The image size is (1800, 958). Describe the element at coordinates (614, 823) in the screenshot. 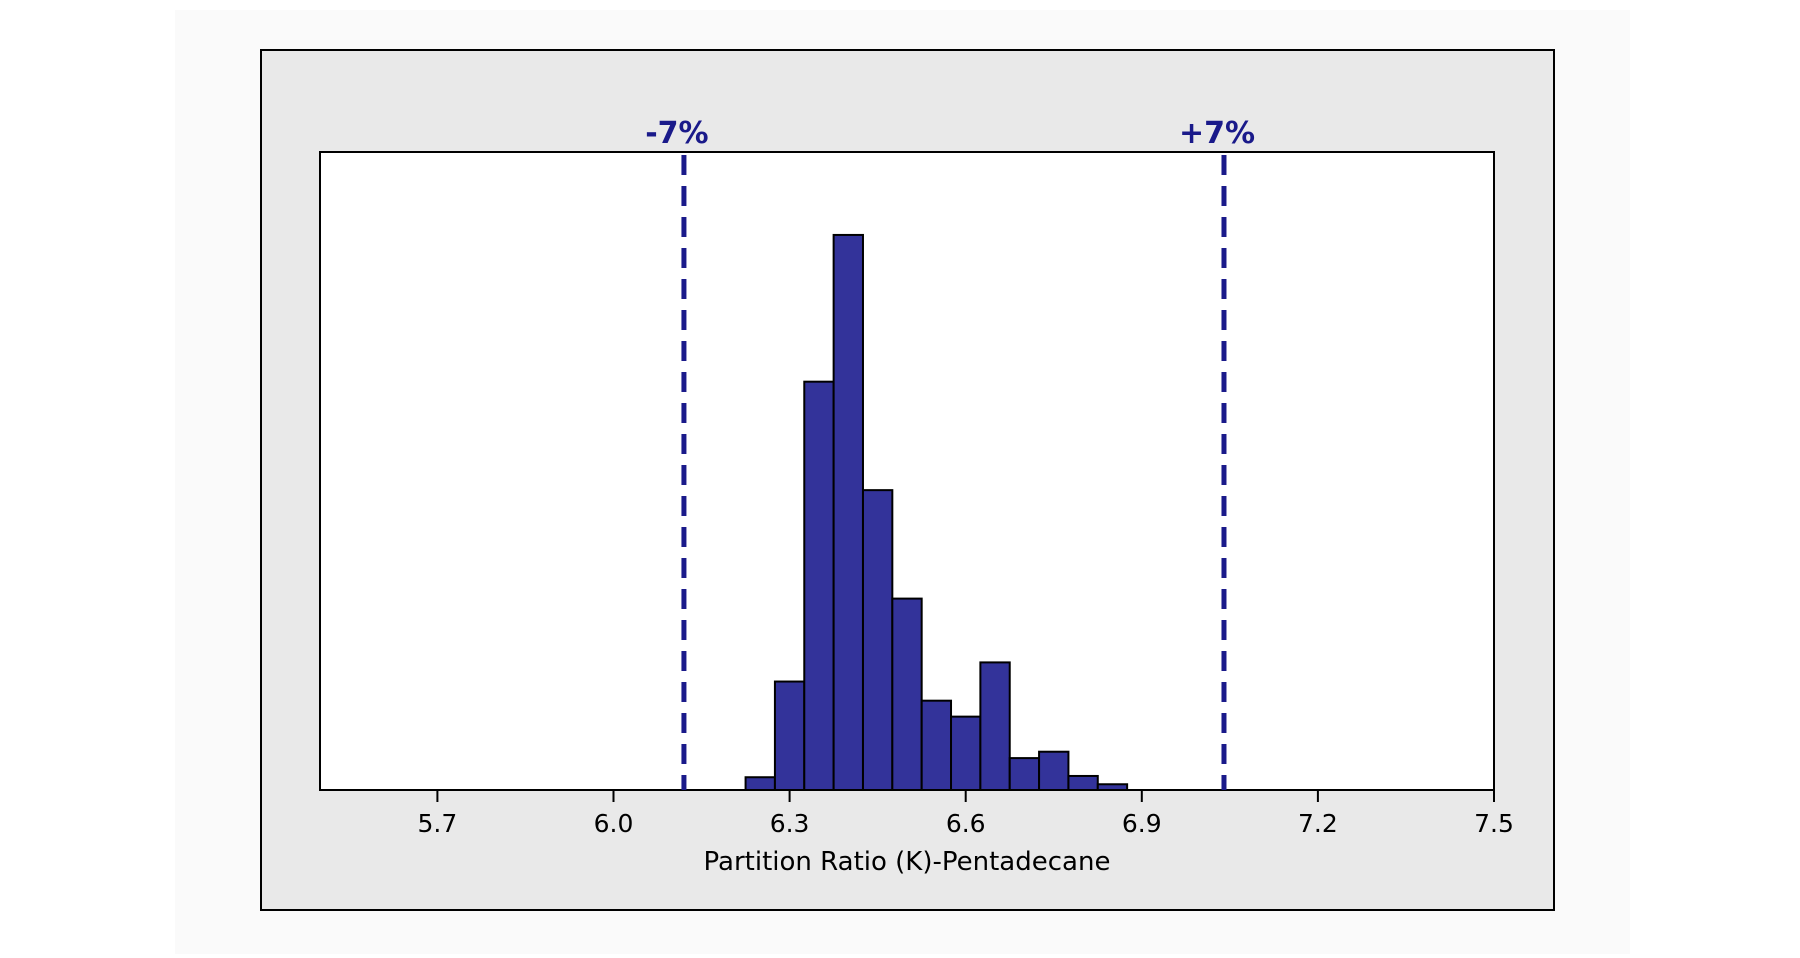

I see `x-tick-label: 6.0` at that location.